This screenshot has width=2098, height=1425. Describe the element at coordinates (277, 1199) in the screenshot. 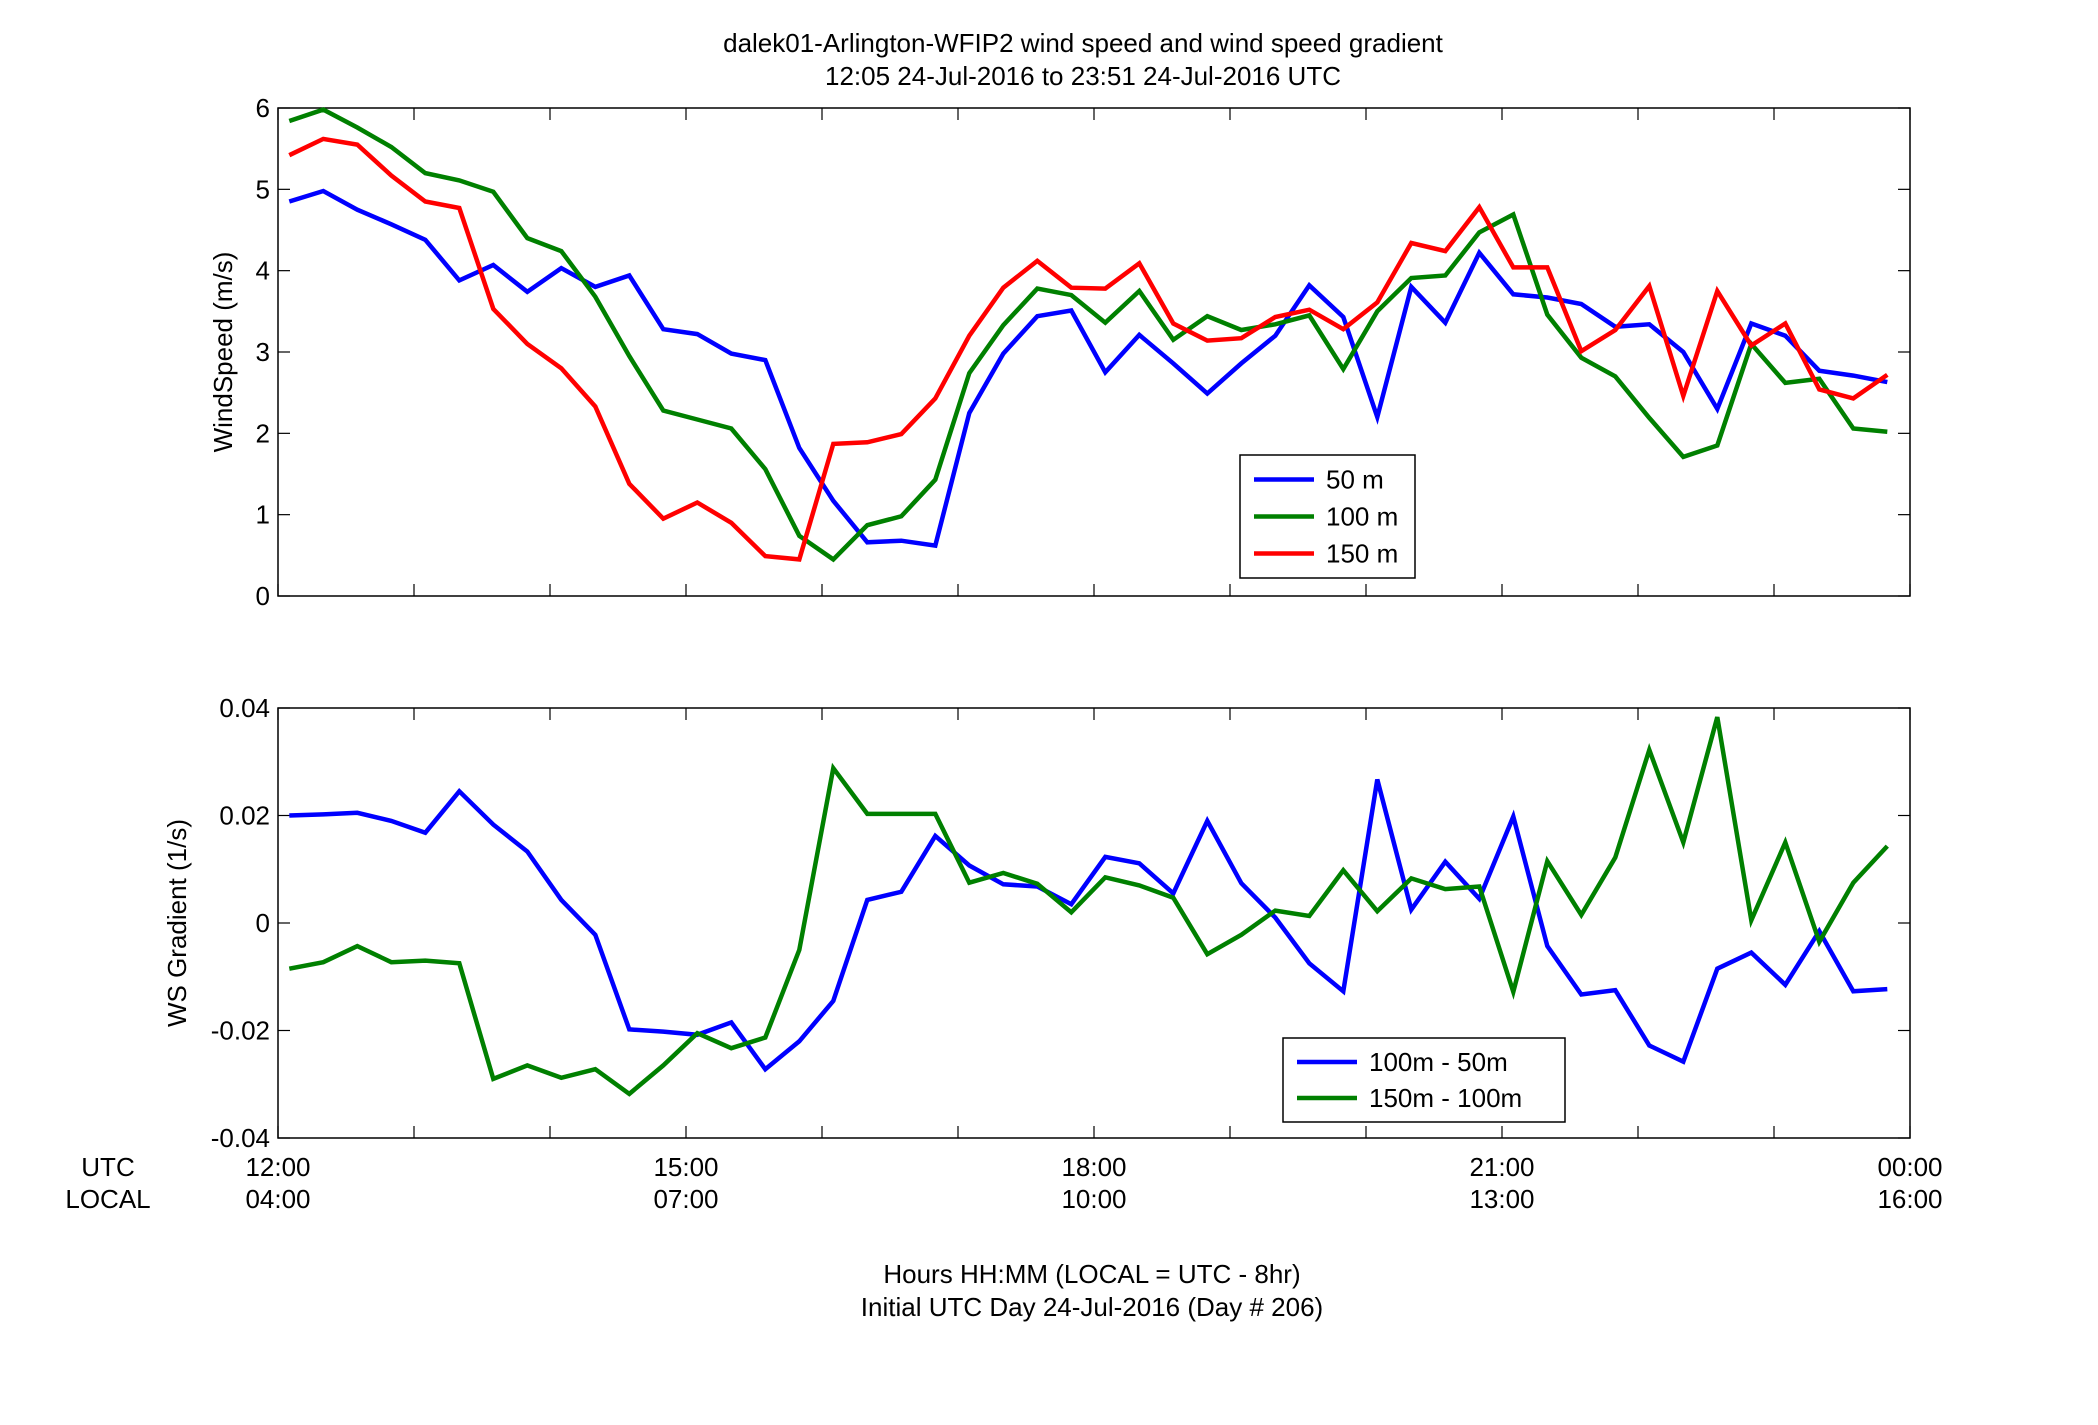

I see `x-tick-label-local: 04:00` at that location.